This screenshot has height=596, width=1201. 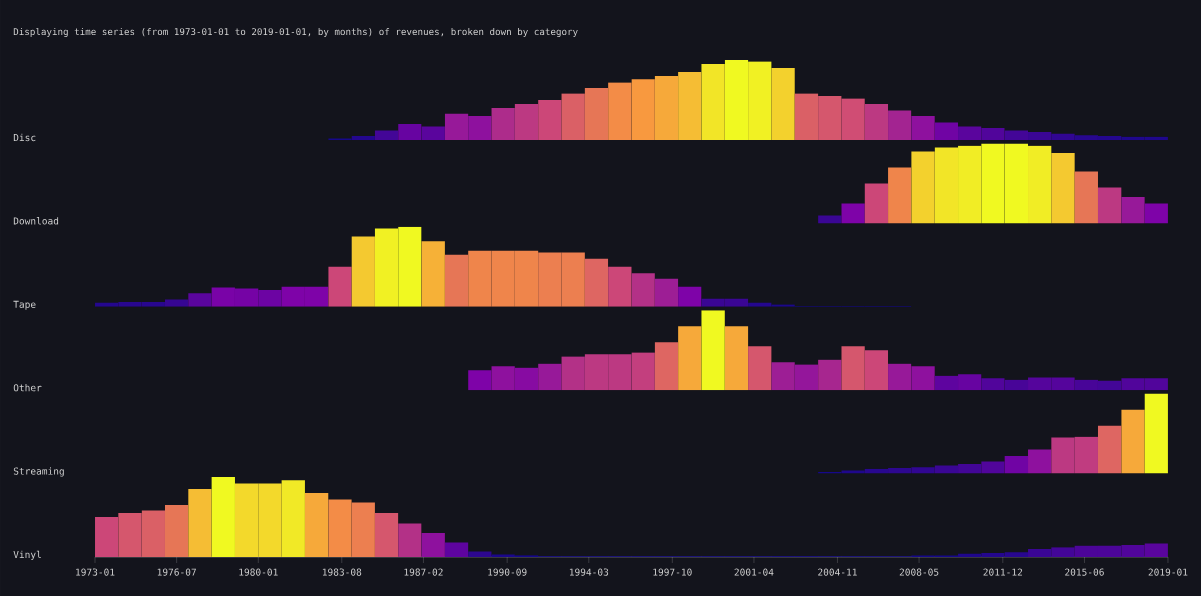 What do you see at coordinates (342, 572) in the screenshot?
I see `x-tick-label: 1983-08` at bounding box center [342, 572].